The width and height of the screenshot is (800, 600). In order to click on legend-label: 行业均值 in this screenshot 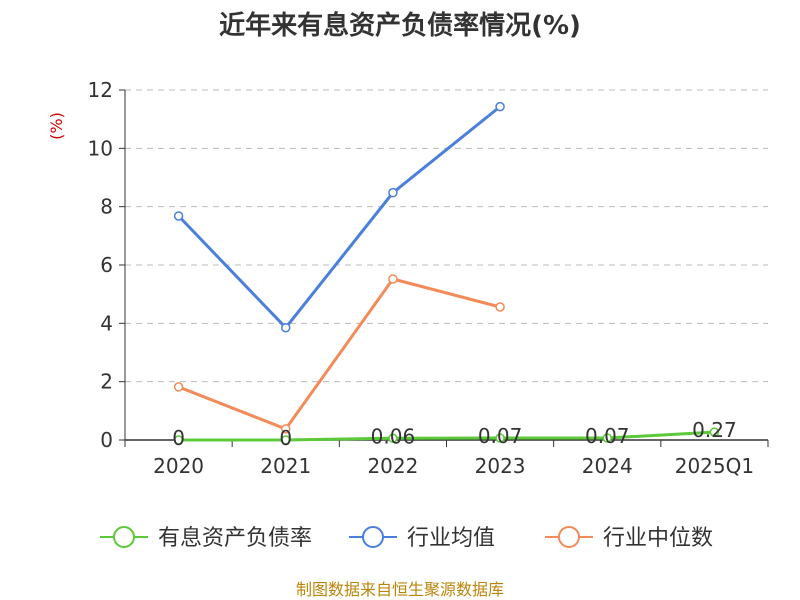, I will do `click(451, 538)`.